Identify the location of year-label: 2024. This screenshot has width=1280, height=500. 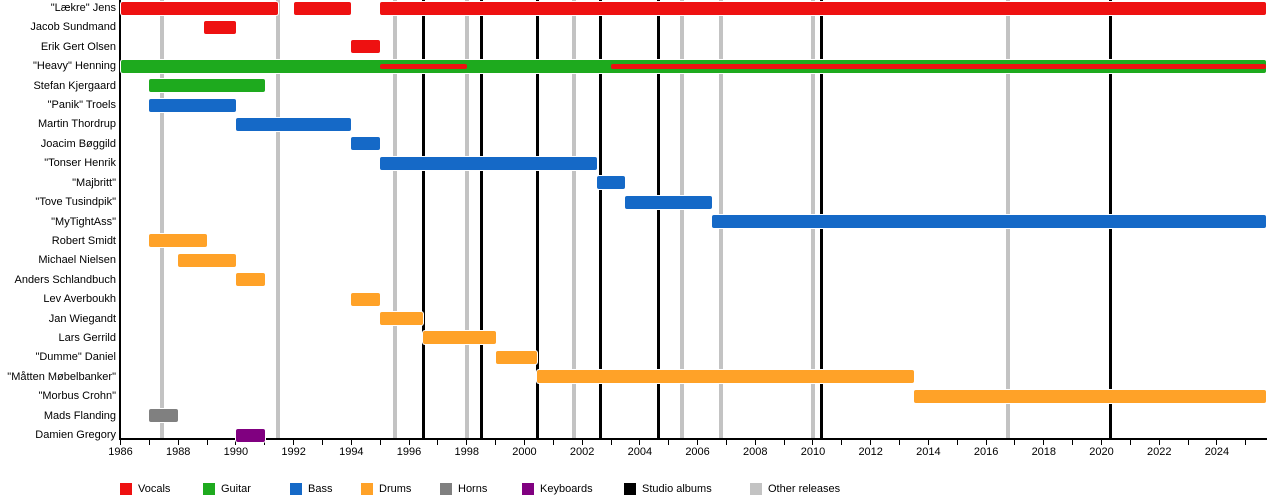
(1217, 451).